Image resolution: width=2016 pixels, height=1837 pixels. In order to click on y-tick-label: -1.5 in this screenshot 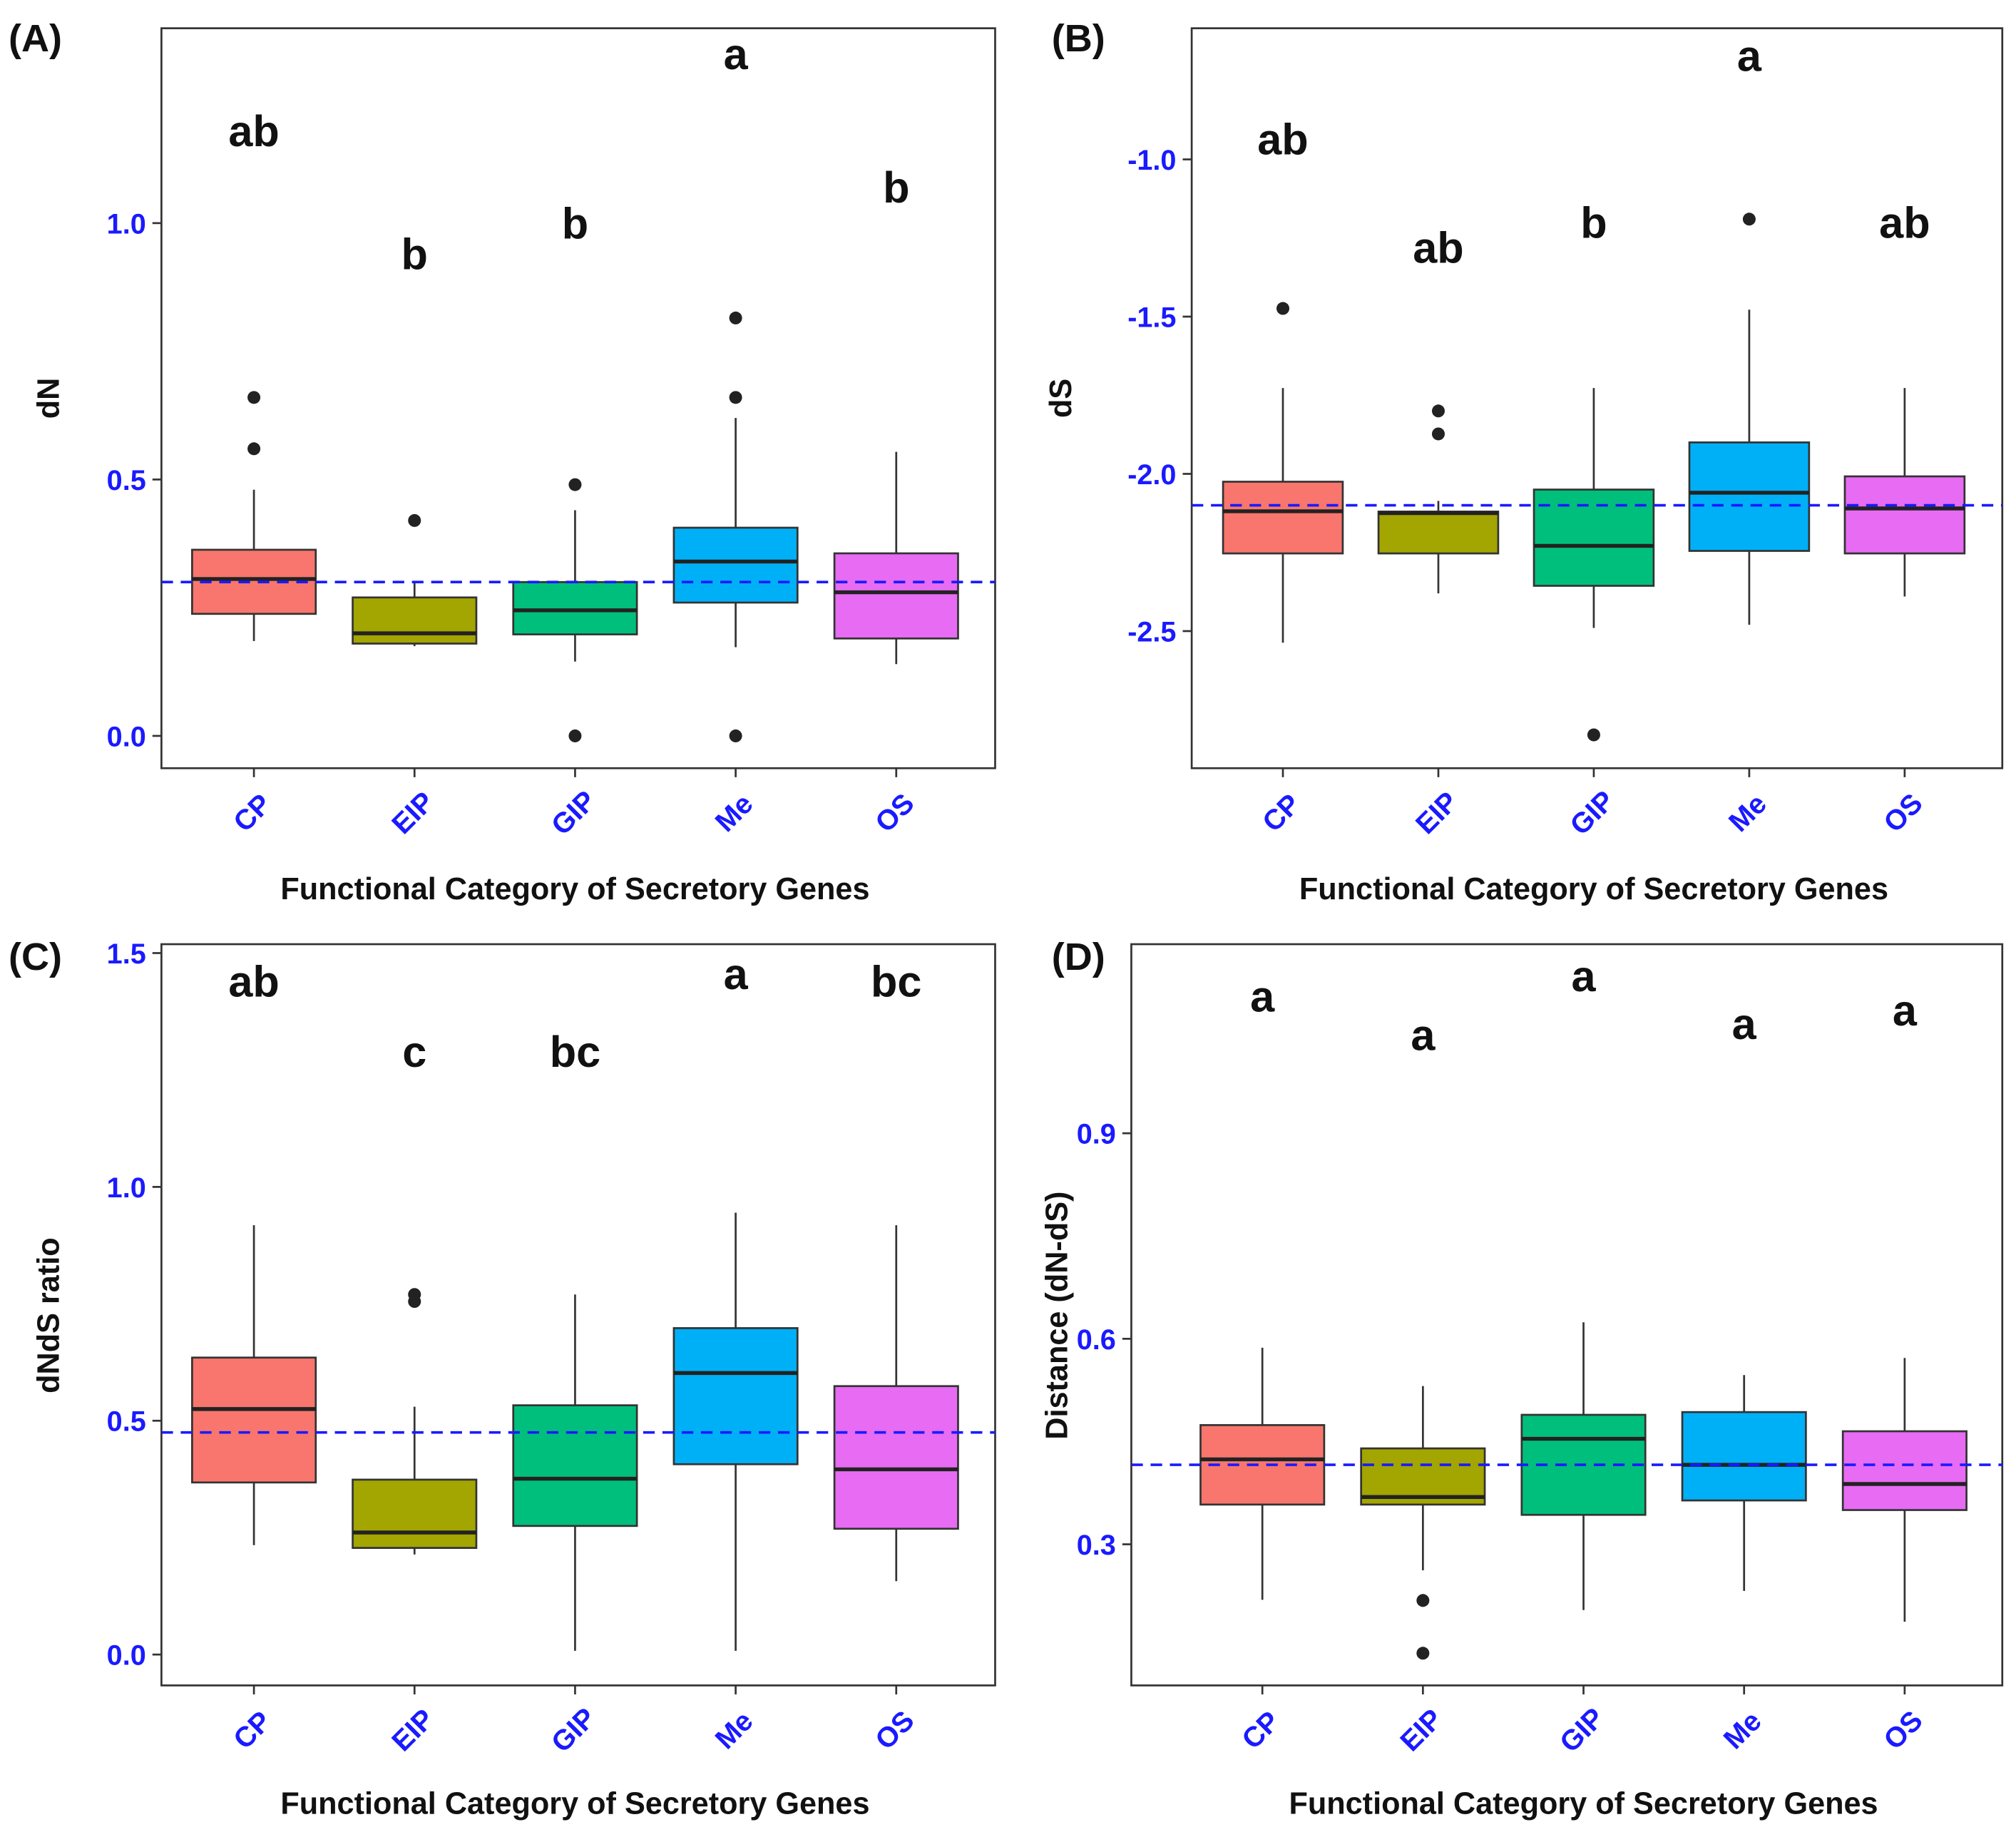, I will do `click(1151, 317)`.